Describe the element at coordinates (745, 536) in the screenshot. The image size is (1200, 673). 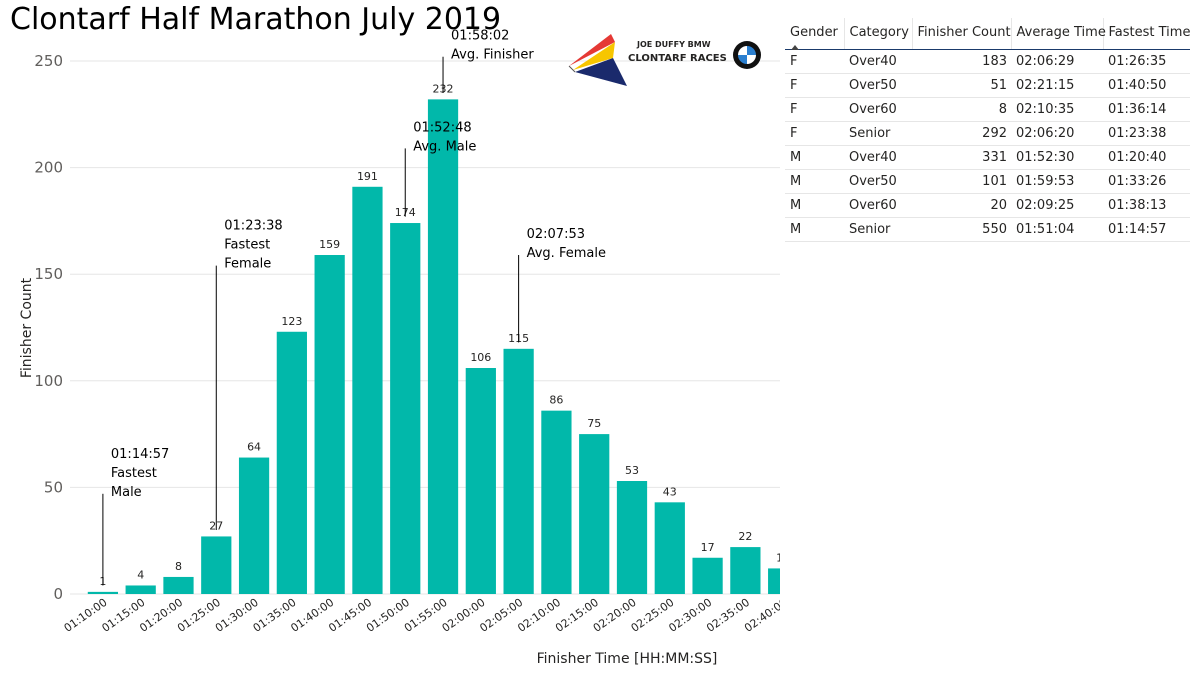
I see `bar-value-label: 22` at that location.